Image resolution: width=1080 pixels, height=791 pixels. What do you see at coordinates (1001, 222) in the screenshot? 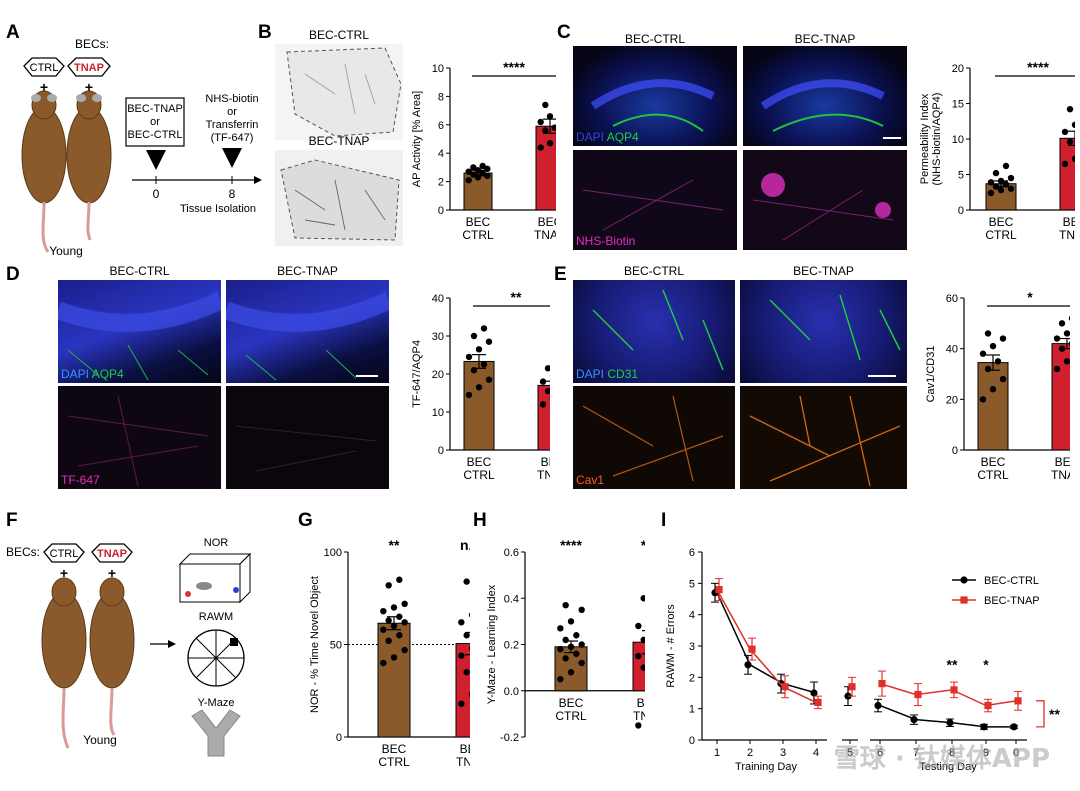
I see `x-label-C: BEC` at bounding box center [1001, 222].